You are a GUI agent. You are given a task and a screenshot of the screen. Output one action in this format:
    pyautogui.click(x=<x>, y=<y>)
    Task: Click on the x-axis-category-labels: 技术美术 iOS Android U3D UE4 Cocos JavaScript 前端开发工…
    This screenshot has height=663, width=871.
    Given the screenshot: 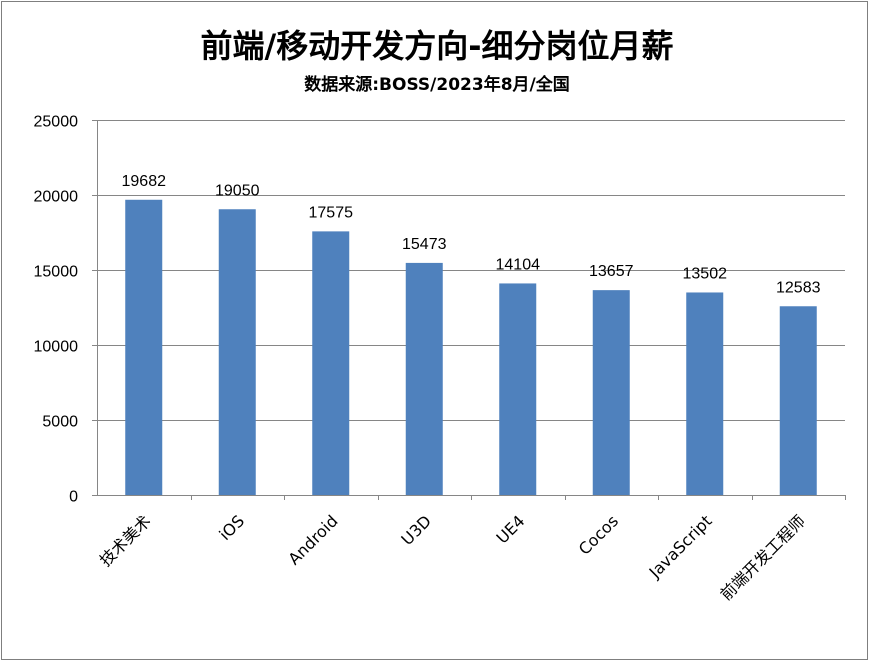 What is the action you would take?
    pyautogui.click(x=452, y=557)
    